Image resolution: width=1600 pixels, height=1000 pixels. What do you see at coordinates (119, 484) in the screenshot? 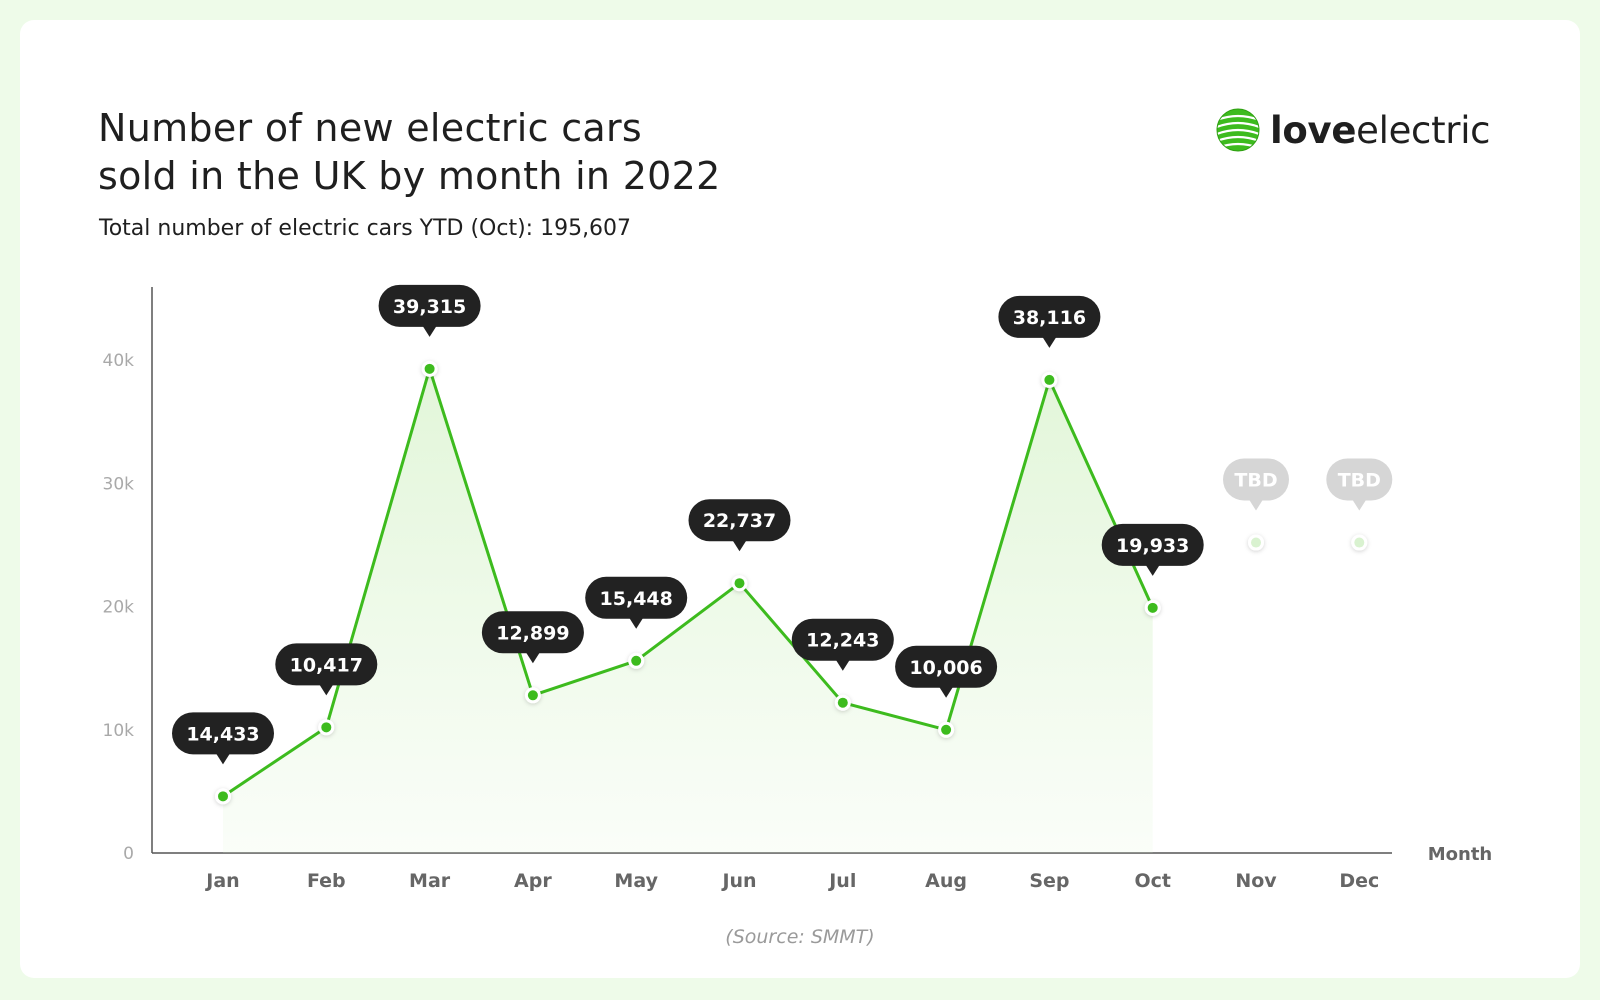
I see `y-tick-label: 30k` at bounding box center [119, 484].